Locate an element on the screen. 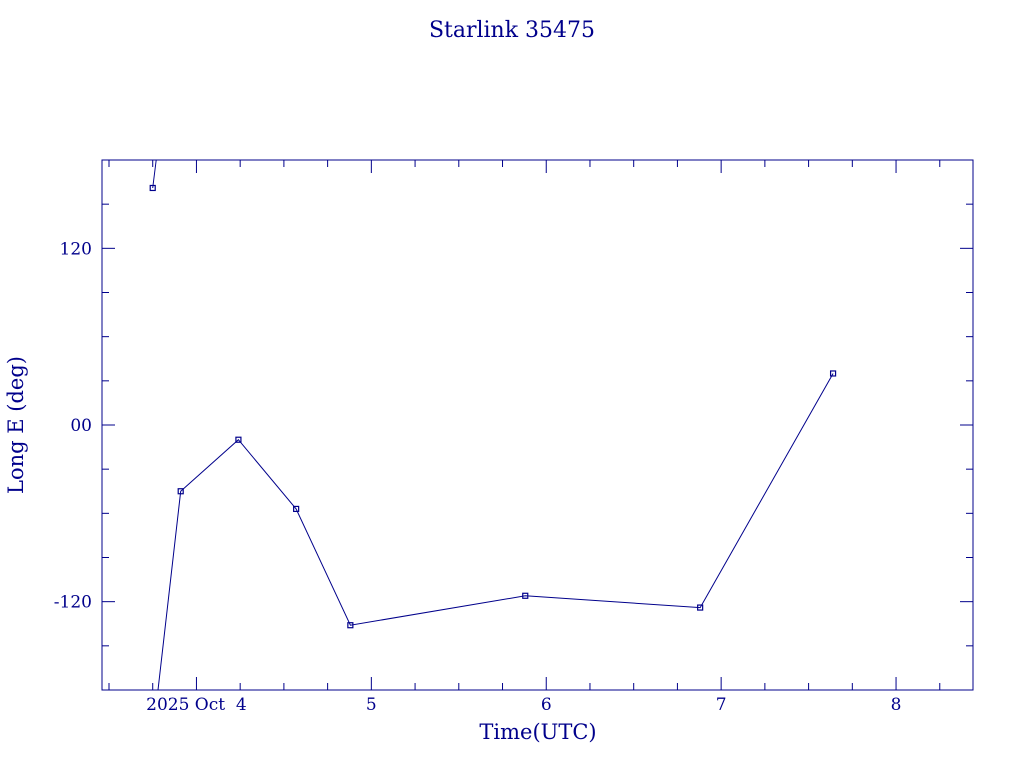  x-tick-label: 8 is located at coordinates (896, 705).